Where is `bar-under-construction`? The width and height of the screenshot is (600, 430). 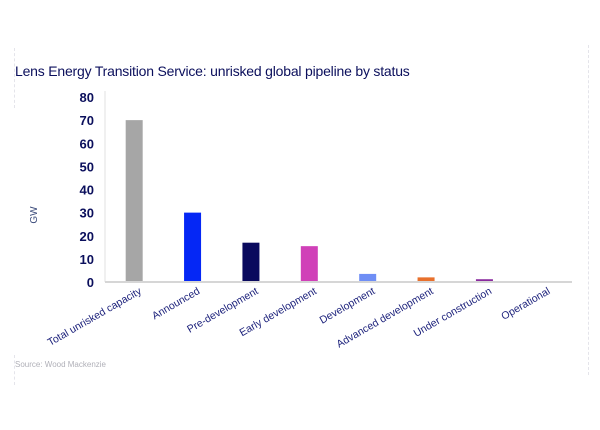 bar-under-construction is located at coordinates (484, 280).